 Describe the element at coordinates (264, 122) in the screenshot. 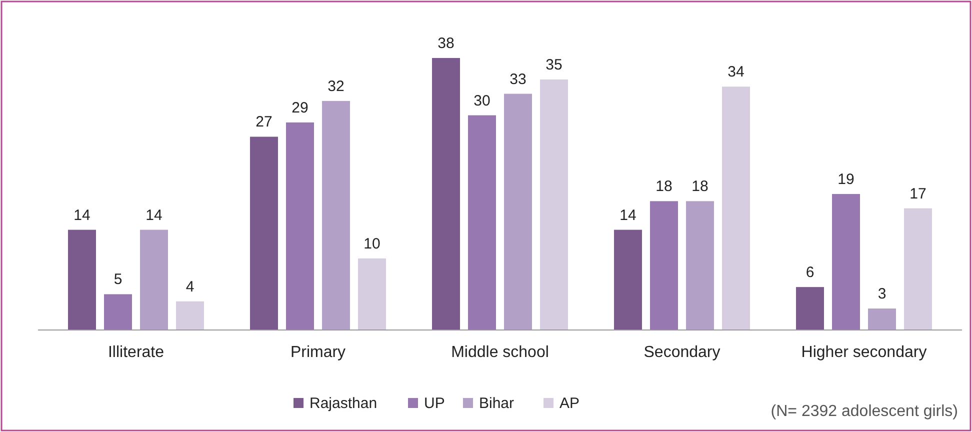

I see `data-label: 27` at that location.